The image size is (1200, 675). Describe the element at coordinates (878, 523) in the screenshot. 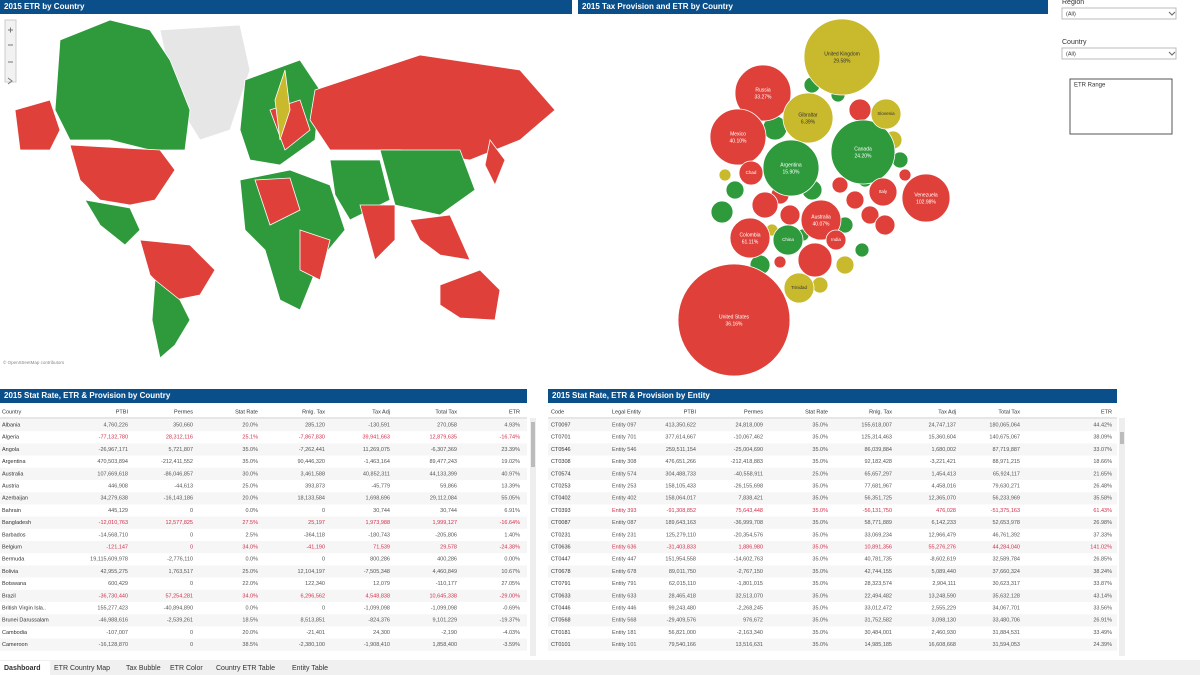

I see `table-cell: 58,771,889` at that location.